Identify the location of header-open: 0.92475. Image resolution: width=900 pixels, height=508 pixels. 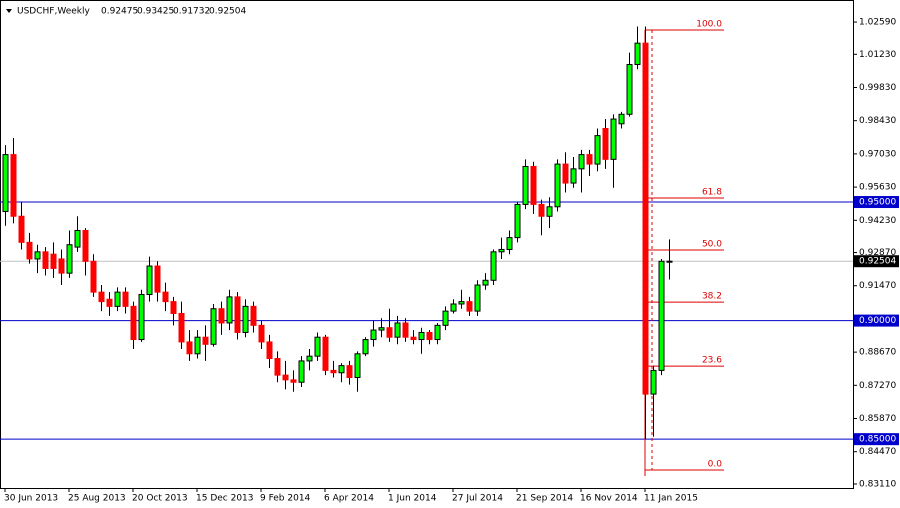
(119, 12).